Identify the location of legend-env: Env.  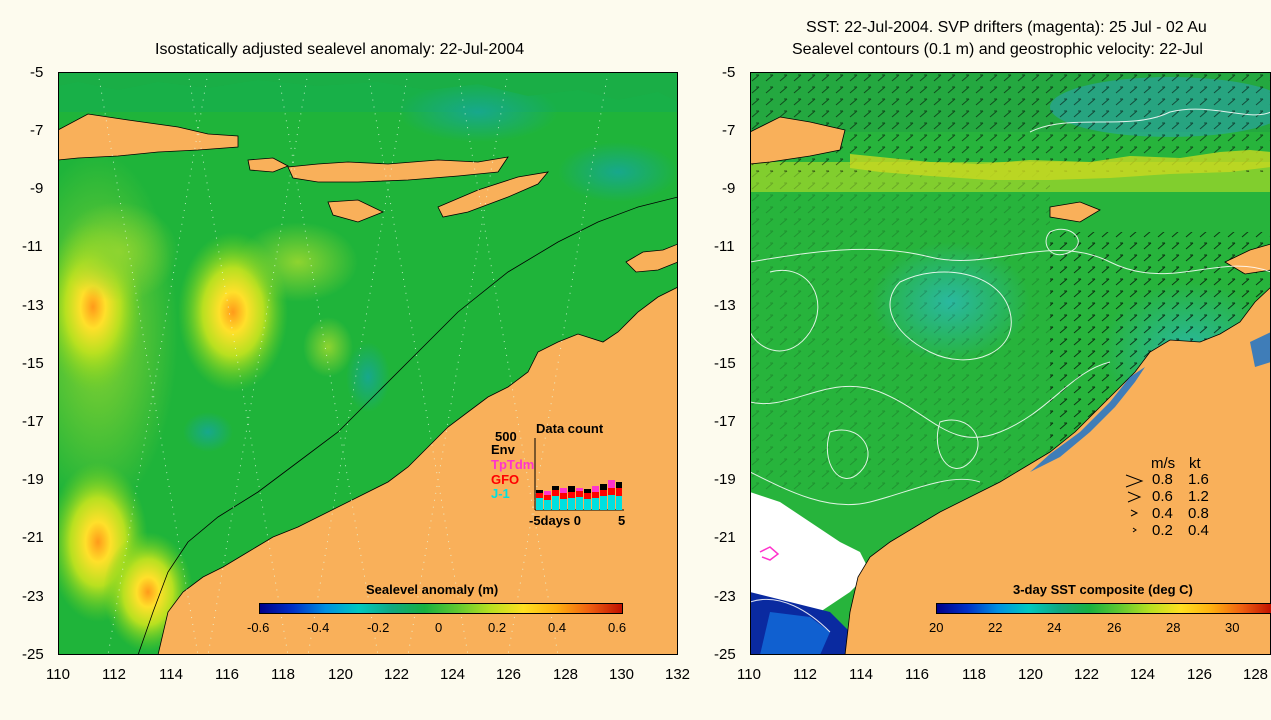
(503, 449).